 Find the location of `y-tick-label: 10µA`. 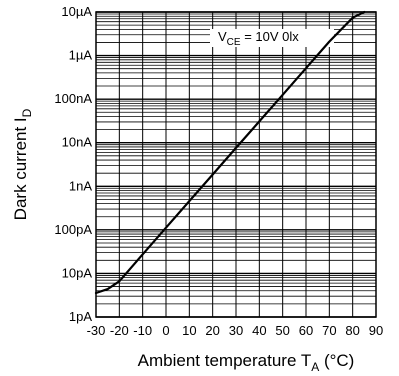

y-tick-label: 10µA is located at coordinates (76, 11).